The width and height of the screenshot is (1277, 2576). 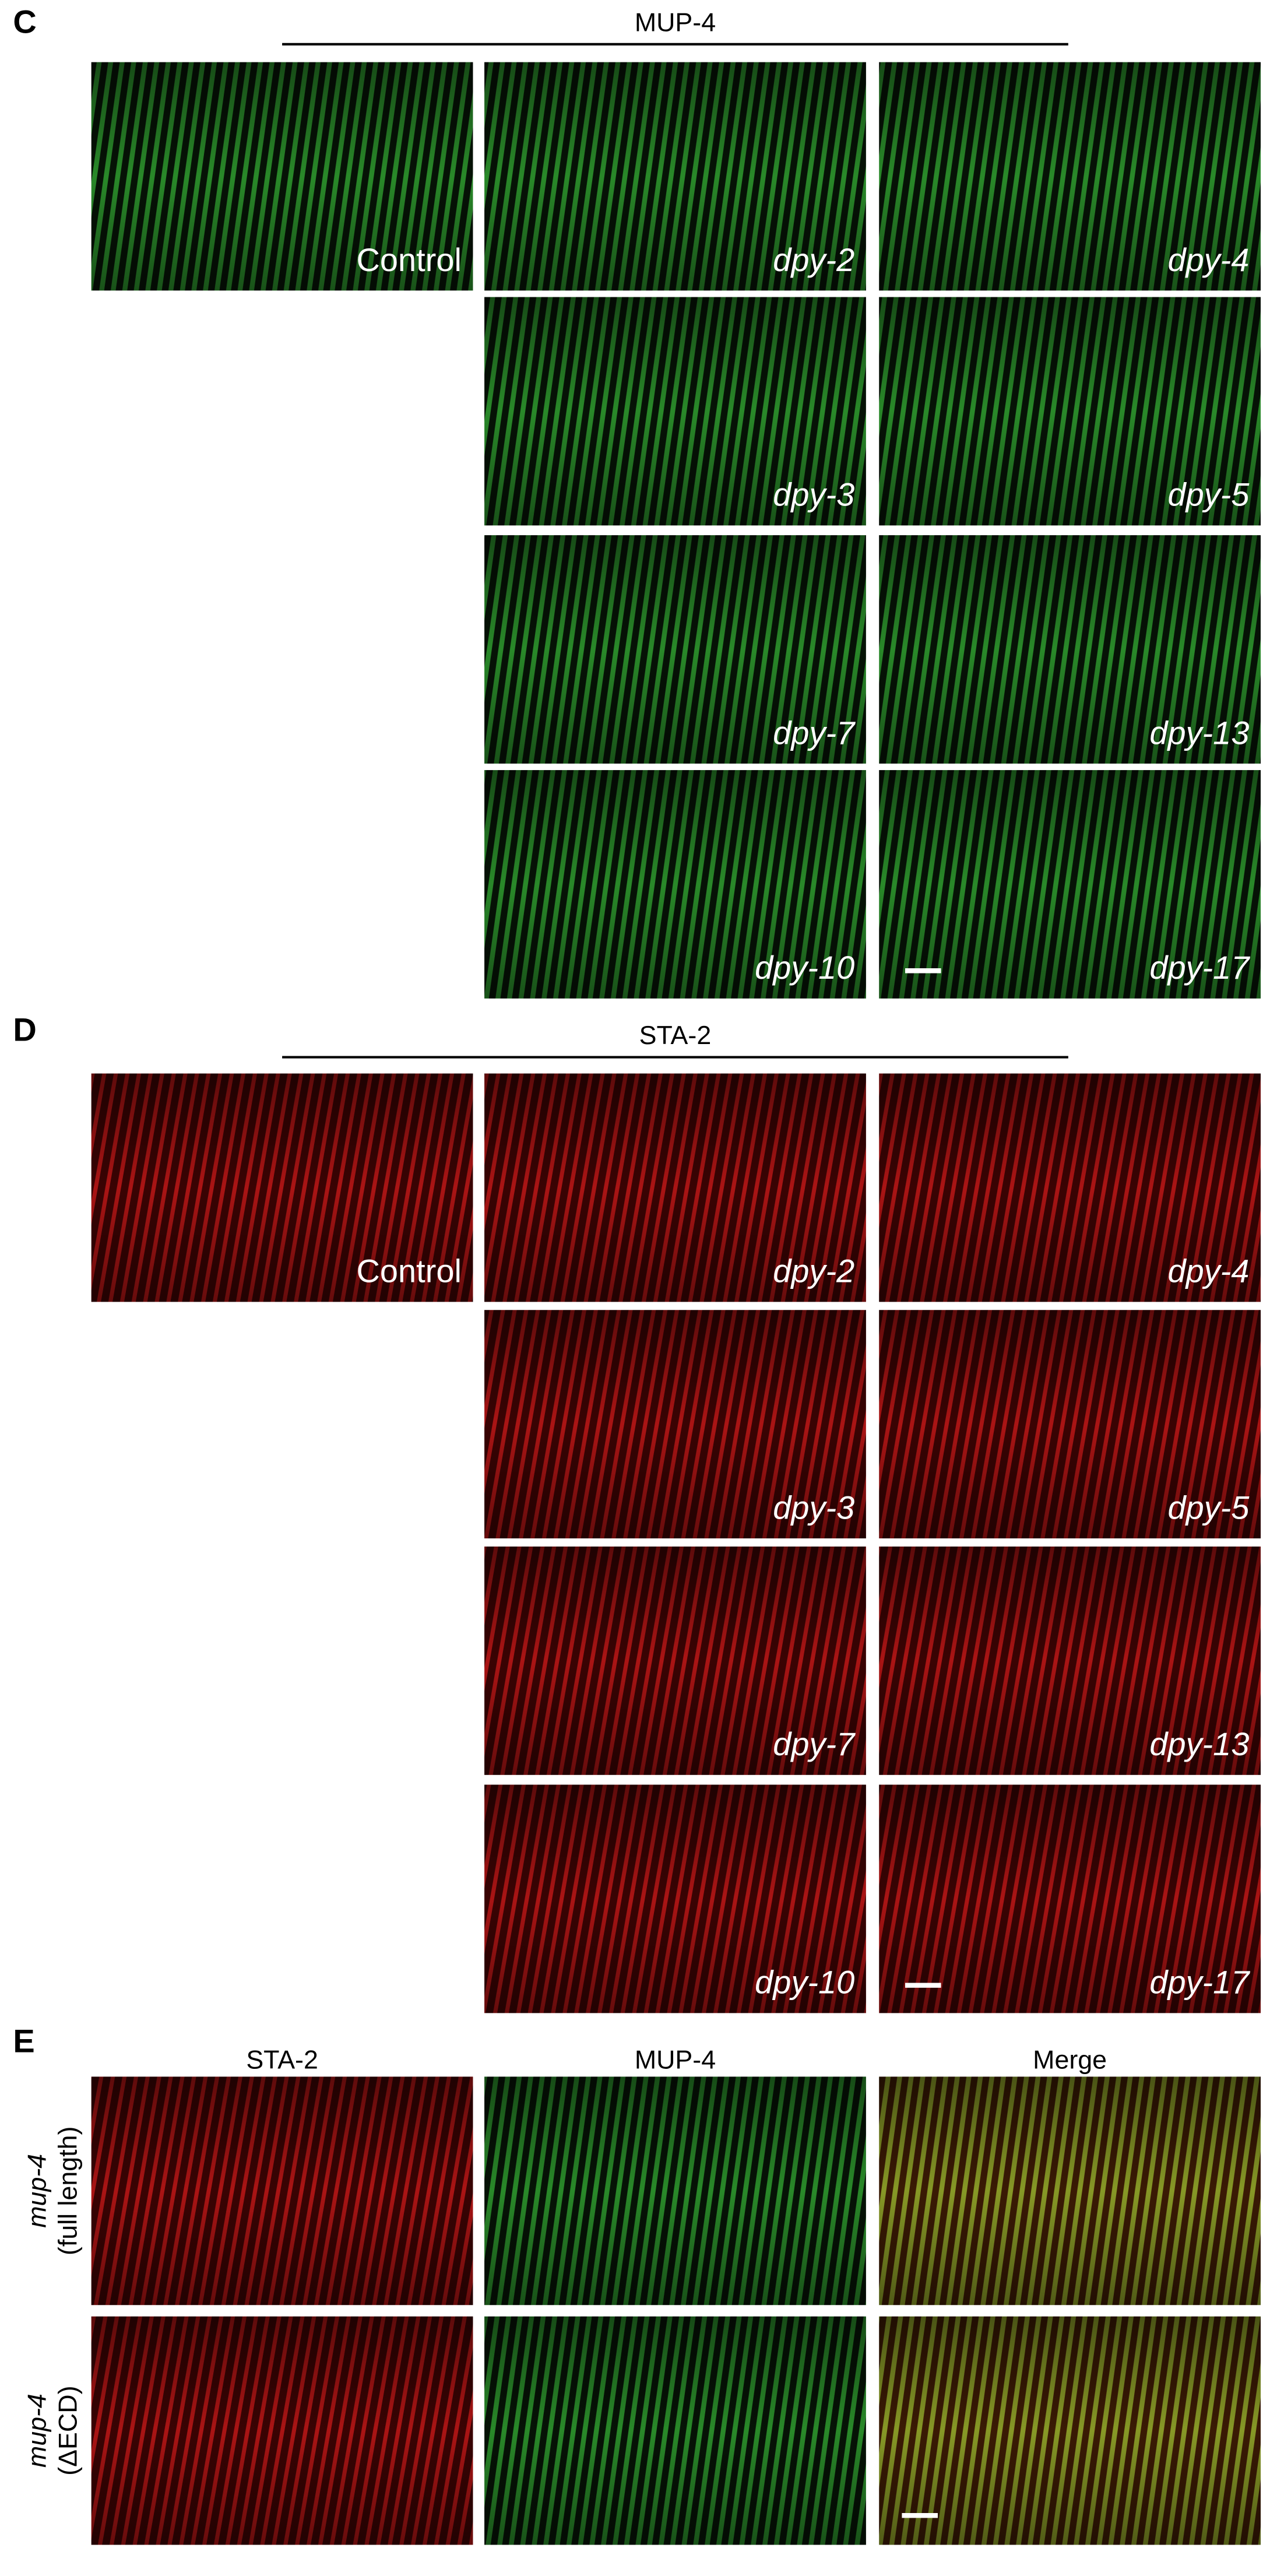 I want to click on row-label-variant: (ΔECD), so click(x=68, y=2431).